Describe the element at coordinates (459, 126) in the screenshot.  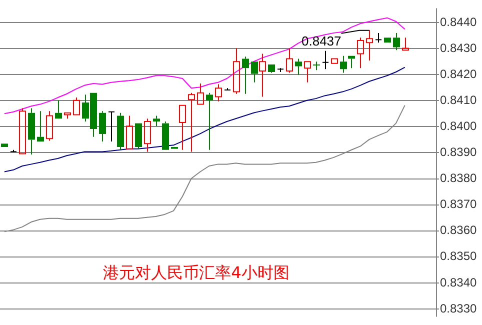
I see `y-tick-label: 0.8400` at that location.